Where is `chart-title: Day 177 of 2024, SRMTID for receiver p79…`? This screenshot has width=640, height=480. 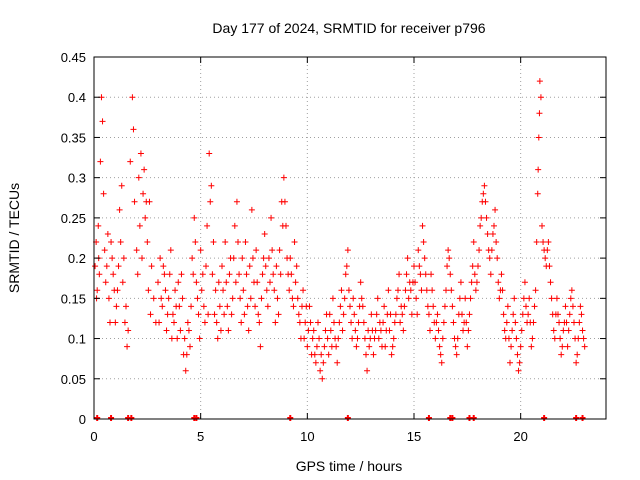 chart-title: Day 177 of 2024, SRMTID for receiver p79… is located at coordinates (348, 28).